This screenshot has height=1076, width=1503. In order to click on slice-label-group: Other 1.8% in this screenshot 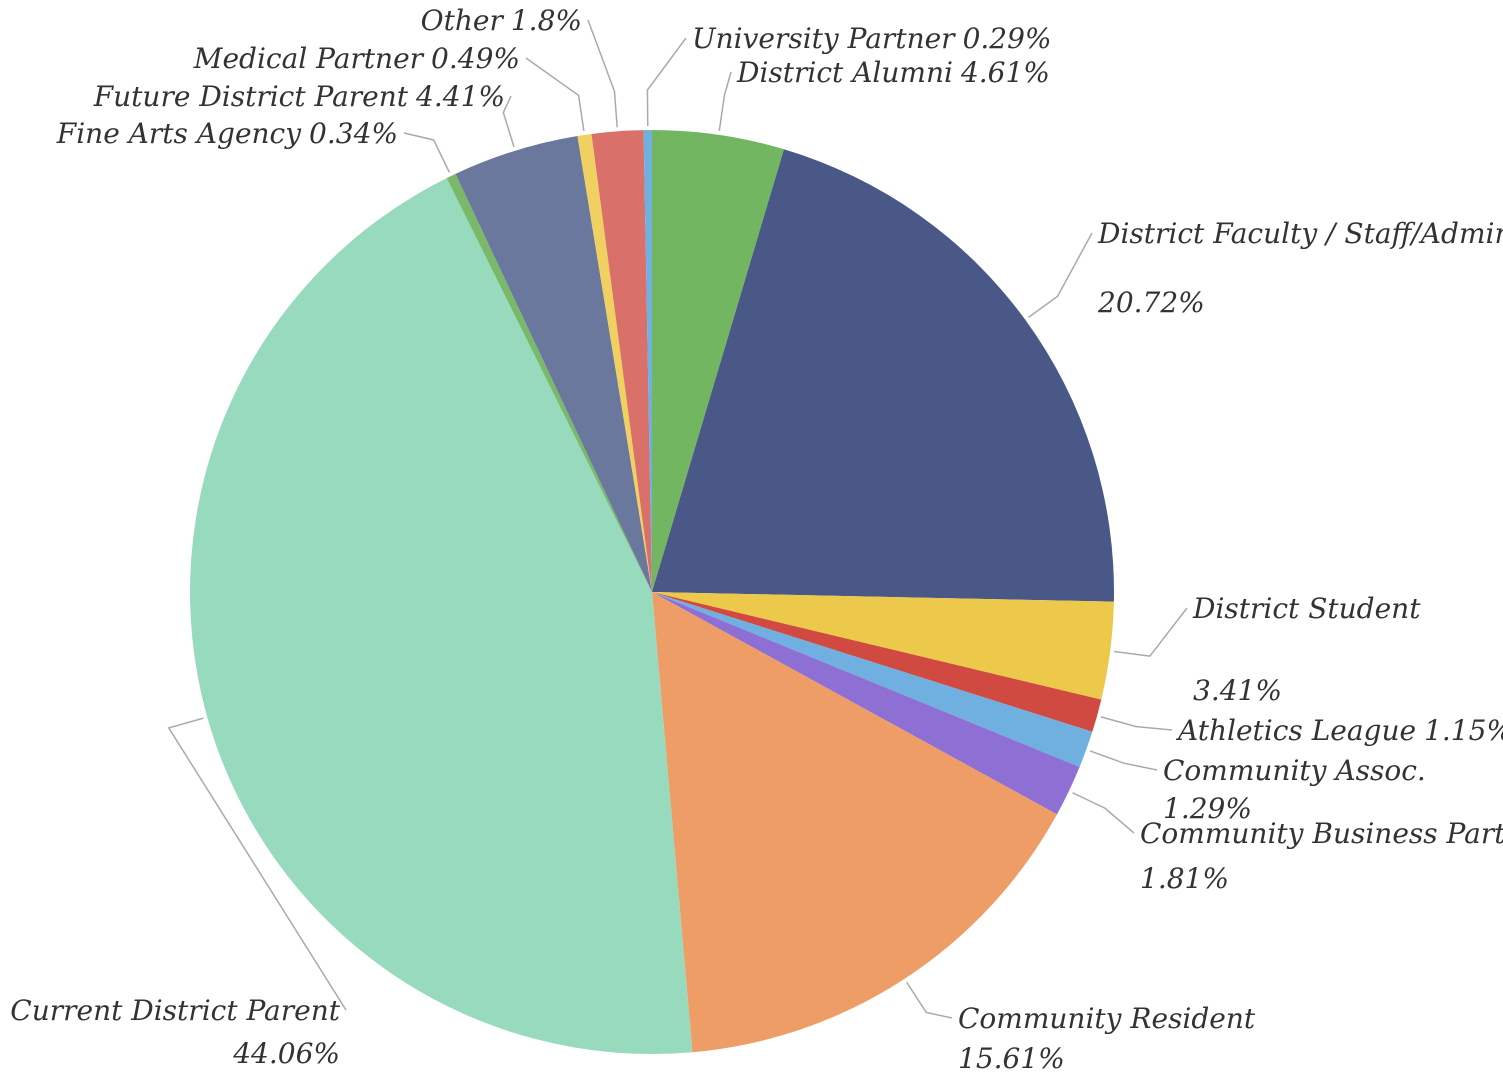, I will do `click(501, 20)`.